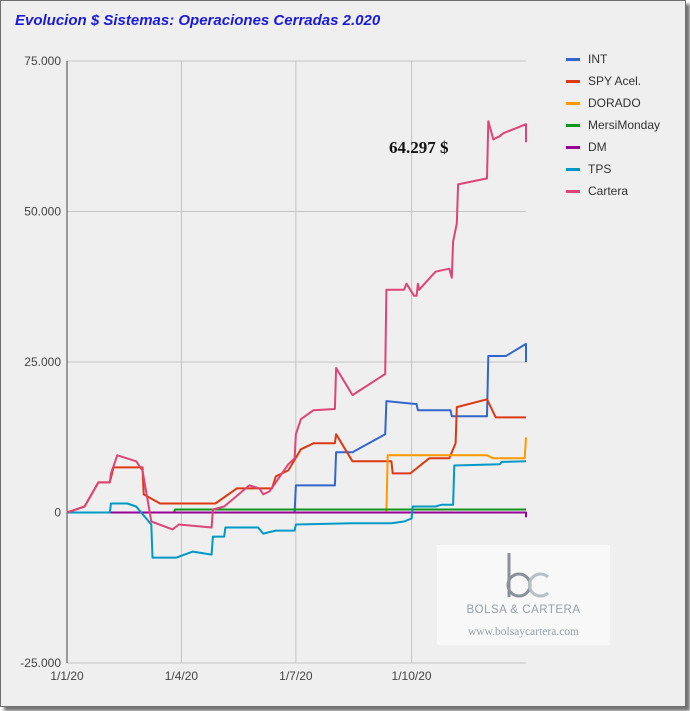 The width and height of the screenshot is (690, 711). Describe the element at coordinates (297, 475) in the screenshot. I see `series-line-dorado` at that location.